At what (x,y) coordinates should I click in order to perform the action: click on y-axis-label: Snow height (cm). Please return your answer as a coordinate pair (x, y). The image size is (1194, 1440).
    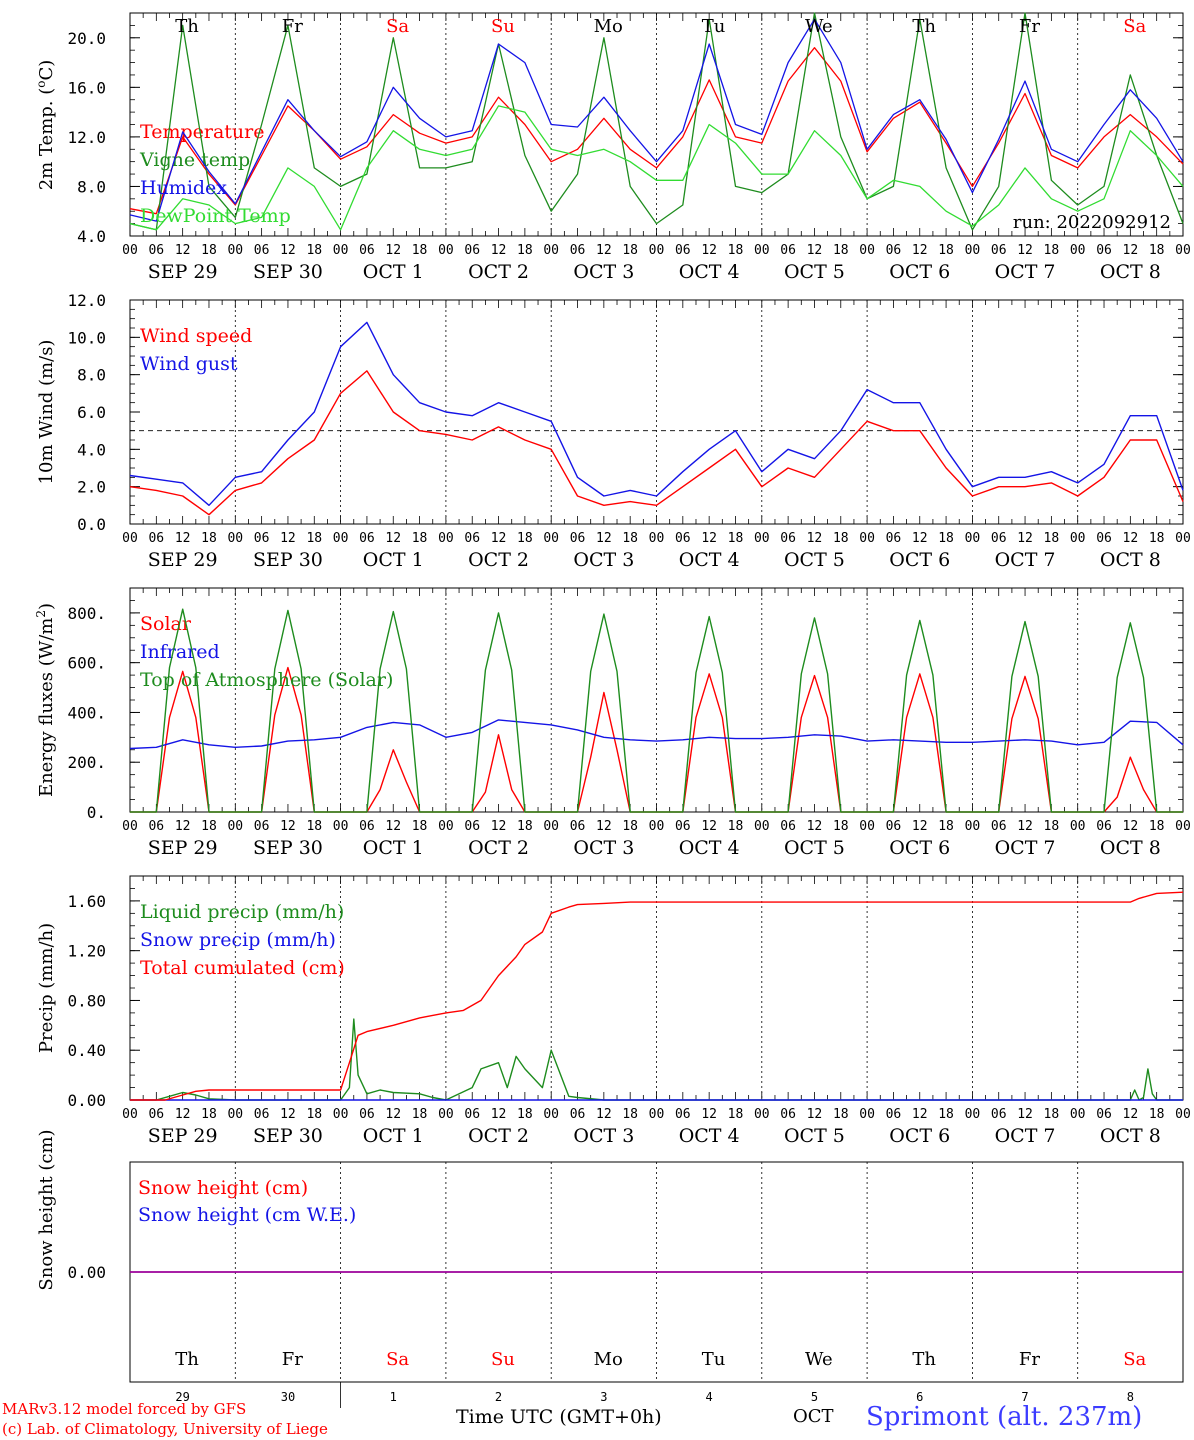
    Looking at the image, I should click on (46, 1209).